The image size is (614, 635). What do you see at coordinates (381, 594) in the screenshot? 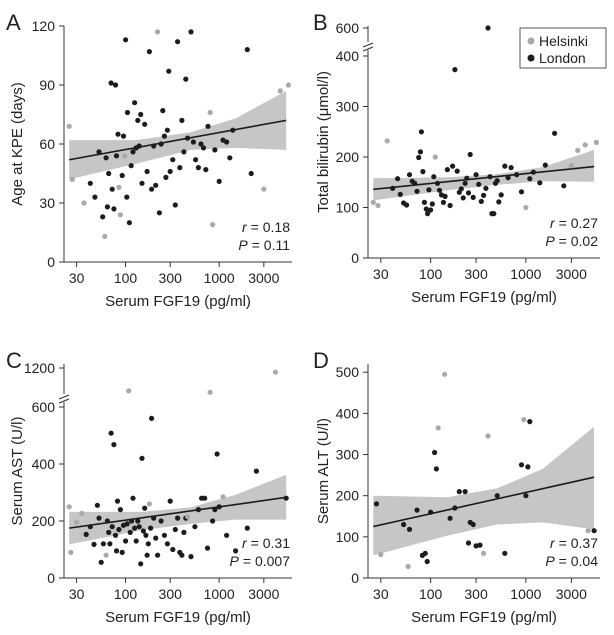
I see `x-tick-label: 30` at bounding box center [381, 594].